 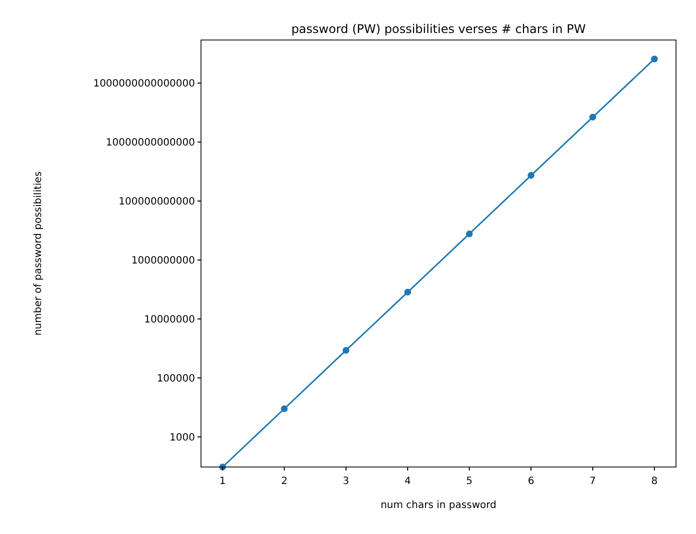 What do you see at coordinates (407, 481) in the screenshot?
I see `x-tick-label: 4` at bounding box center [407, 481].